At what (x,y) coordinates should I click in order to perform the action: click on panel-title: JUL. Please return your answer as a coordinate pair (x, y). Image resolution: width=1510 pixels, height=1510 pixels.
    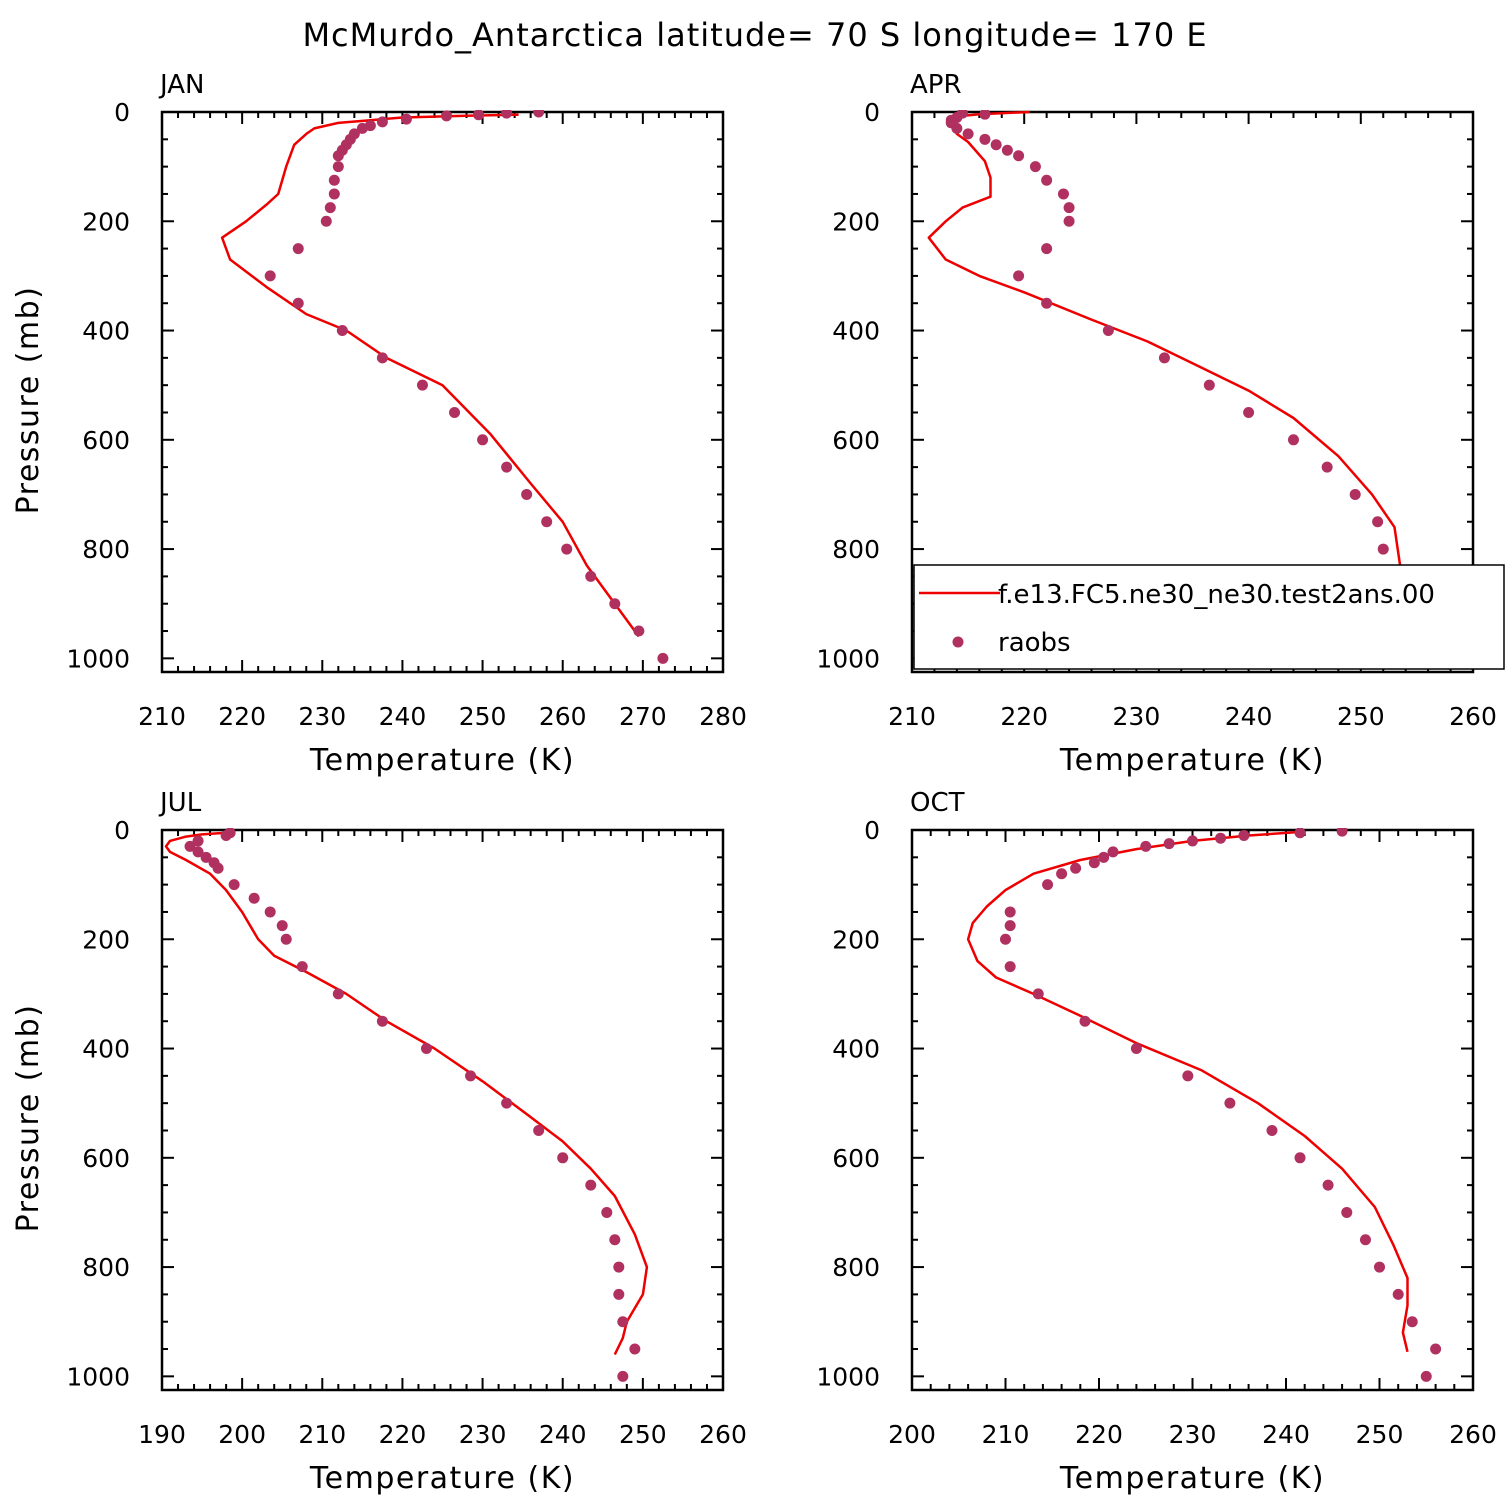
    Looking at the image, I should click on (180, 803).